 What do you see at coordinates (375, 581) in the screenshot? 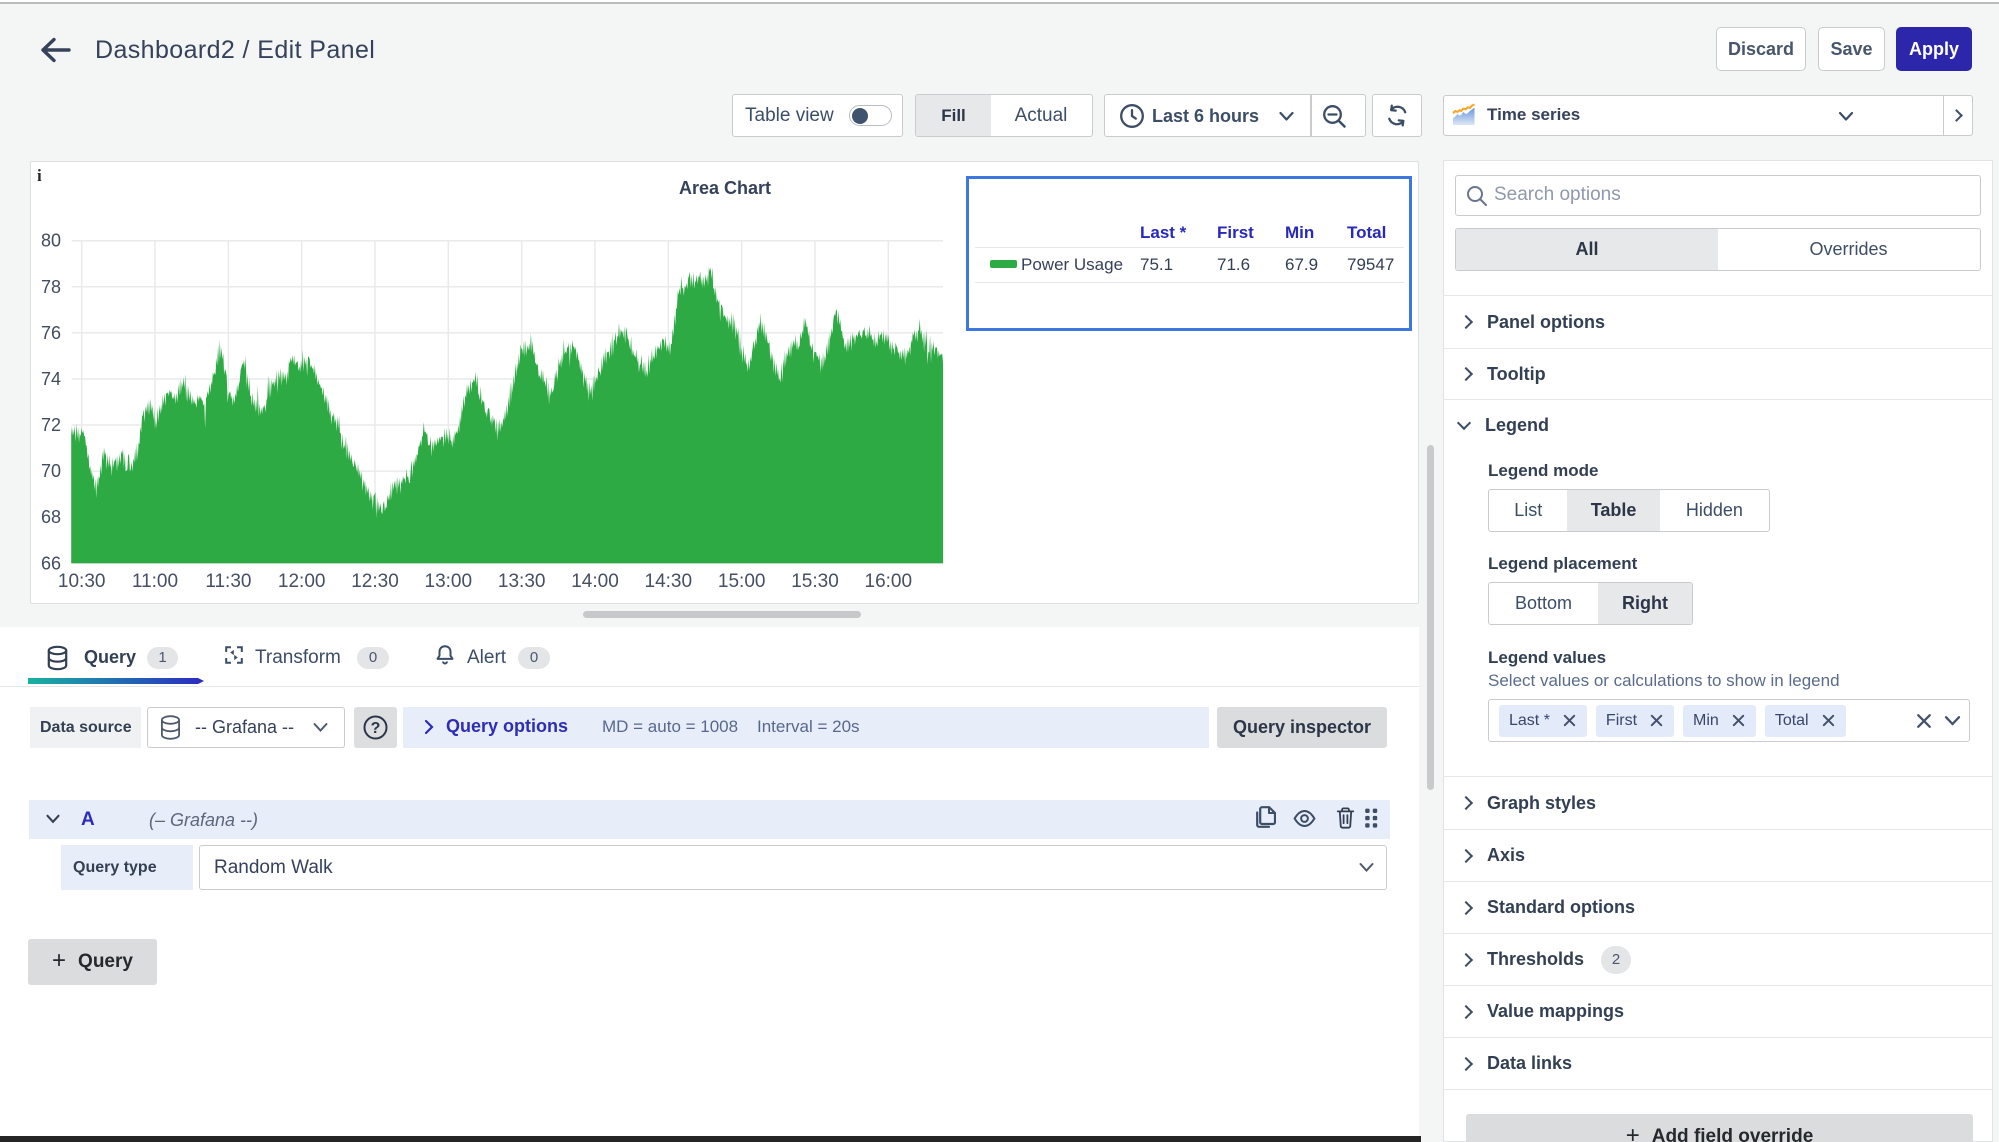
I see `svg-text: 12:30` at bounding box center [375, 581].